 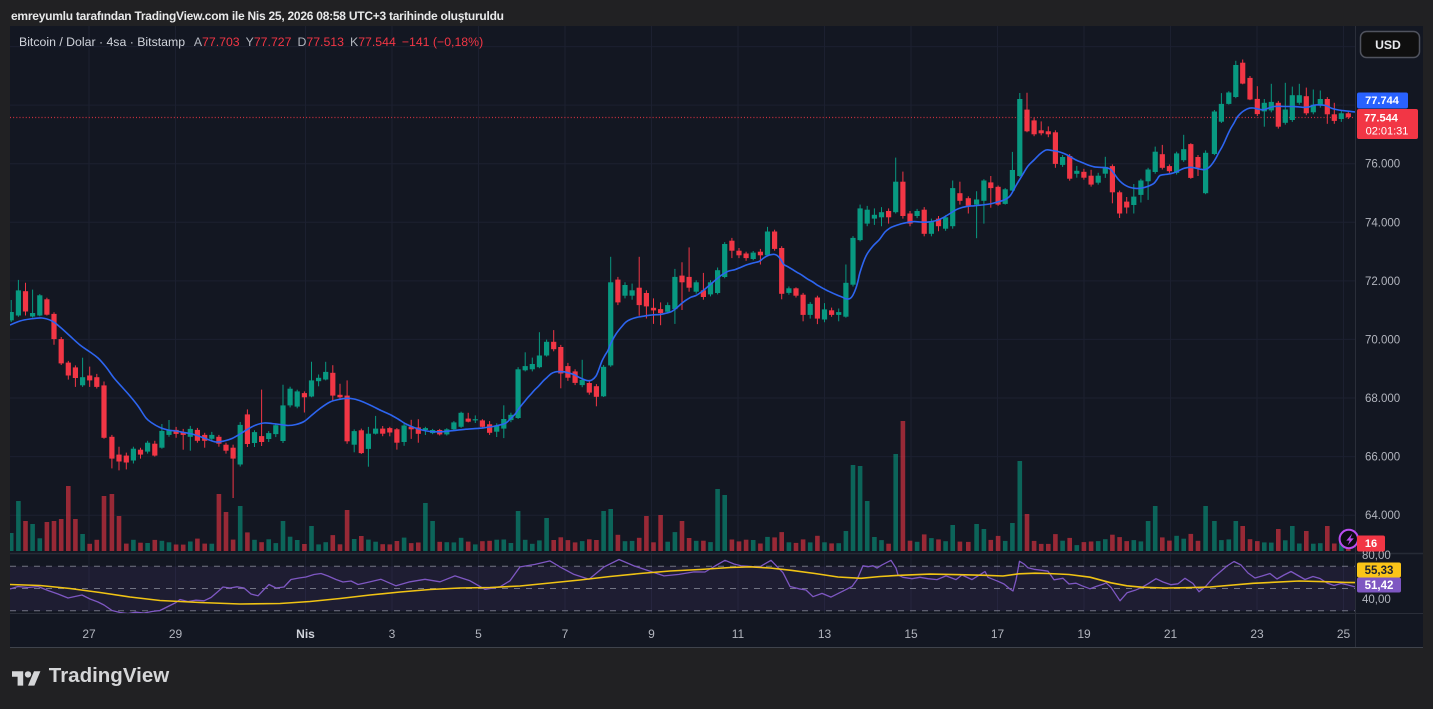 I want to click on svg-text: 02:01:31, so click(x=1387, y=132).